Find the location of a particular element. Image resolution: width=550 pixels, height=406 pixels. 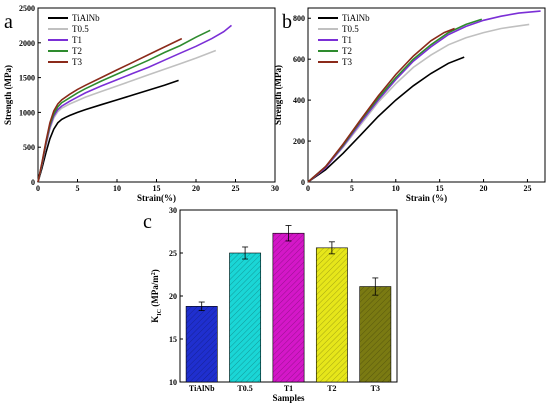

a-y-tick-label: 1000 is located at coordinates (27, 112).